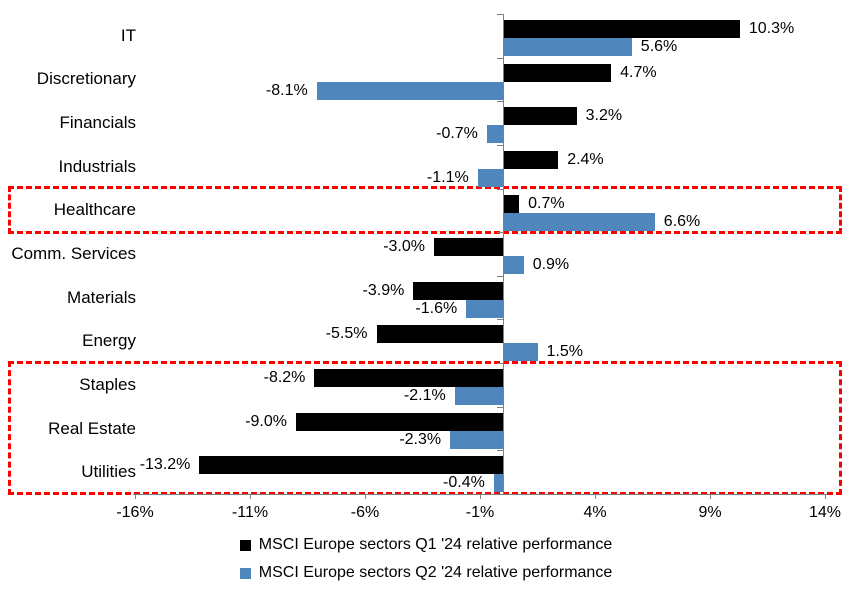  I want to click on q2-bar-discretionary, so click(409, 90).